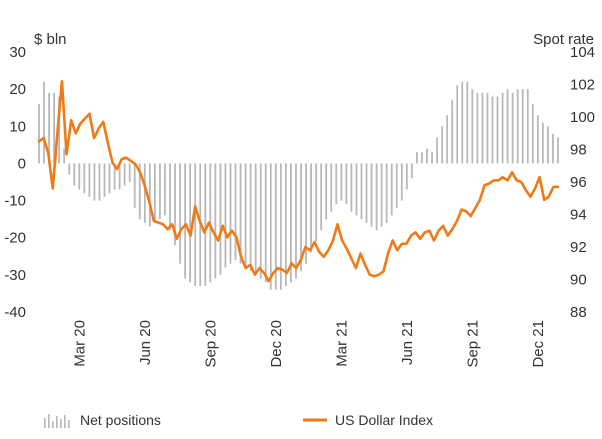 The image size is (602, 439). I want to click on x-tick-label: Mar 20, so click(79, 343).